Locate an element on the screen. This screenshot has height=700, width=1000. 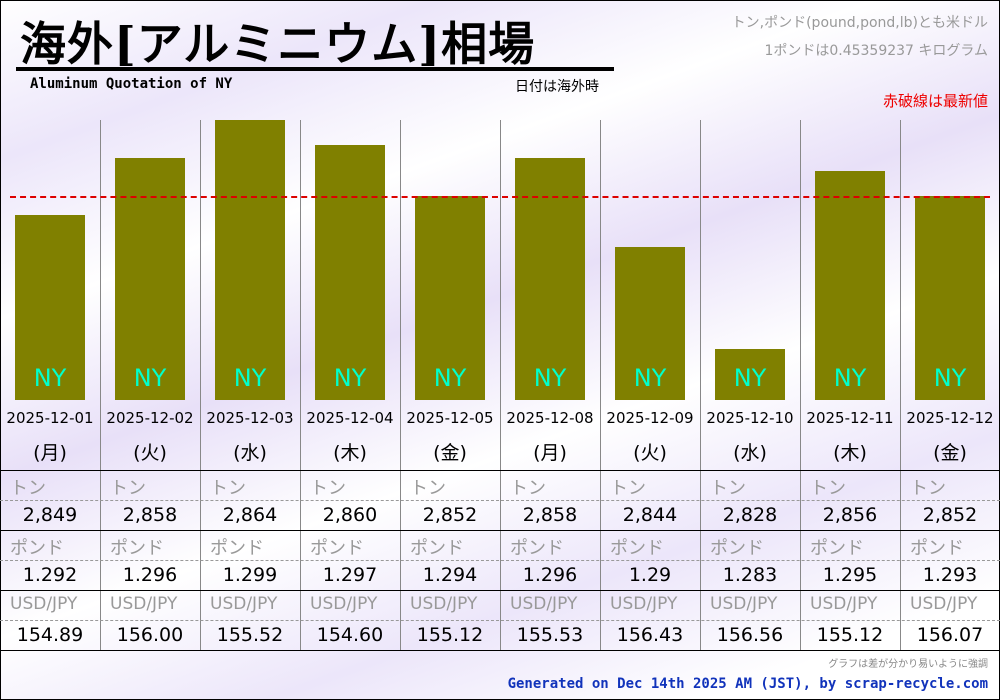
usdjpy-value: 156.07 is located at coordinates (950, 635).